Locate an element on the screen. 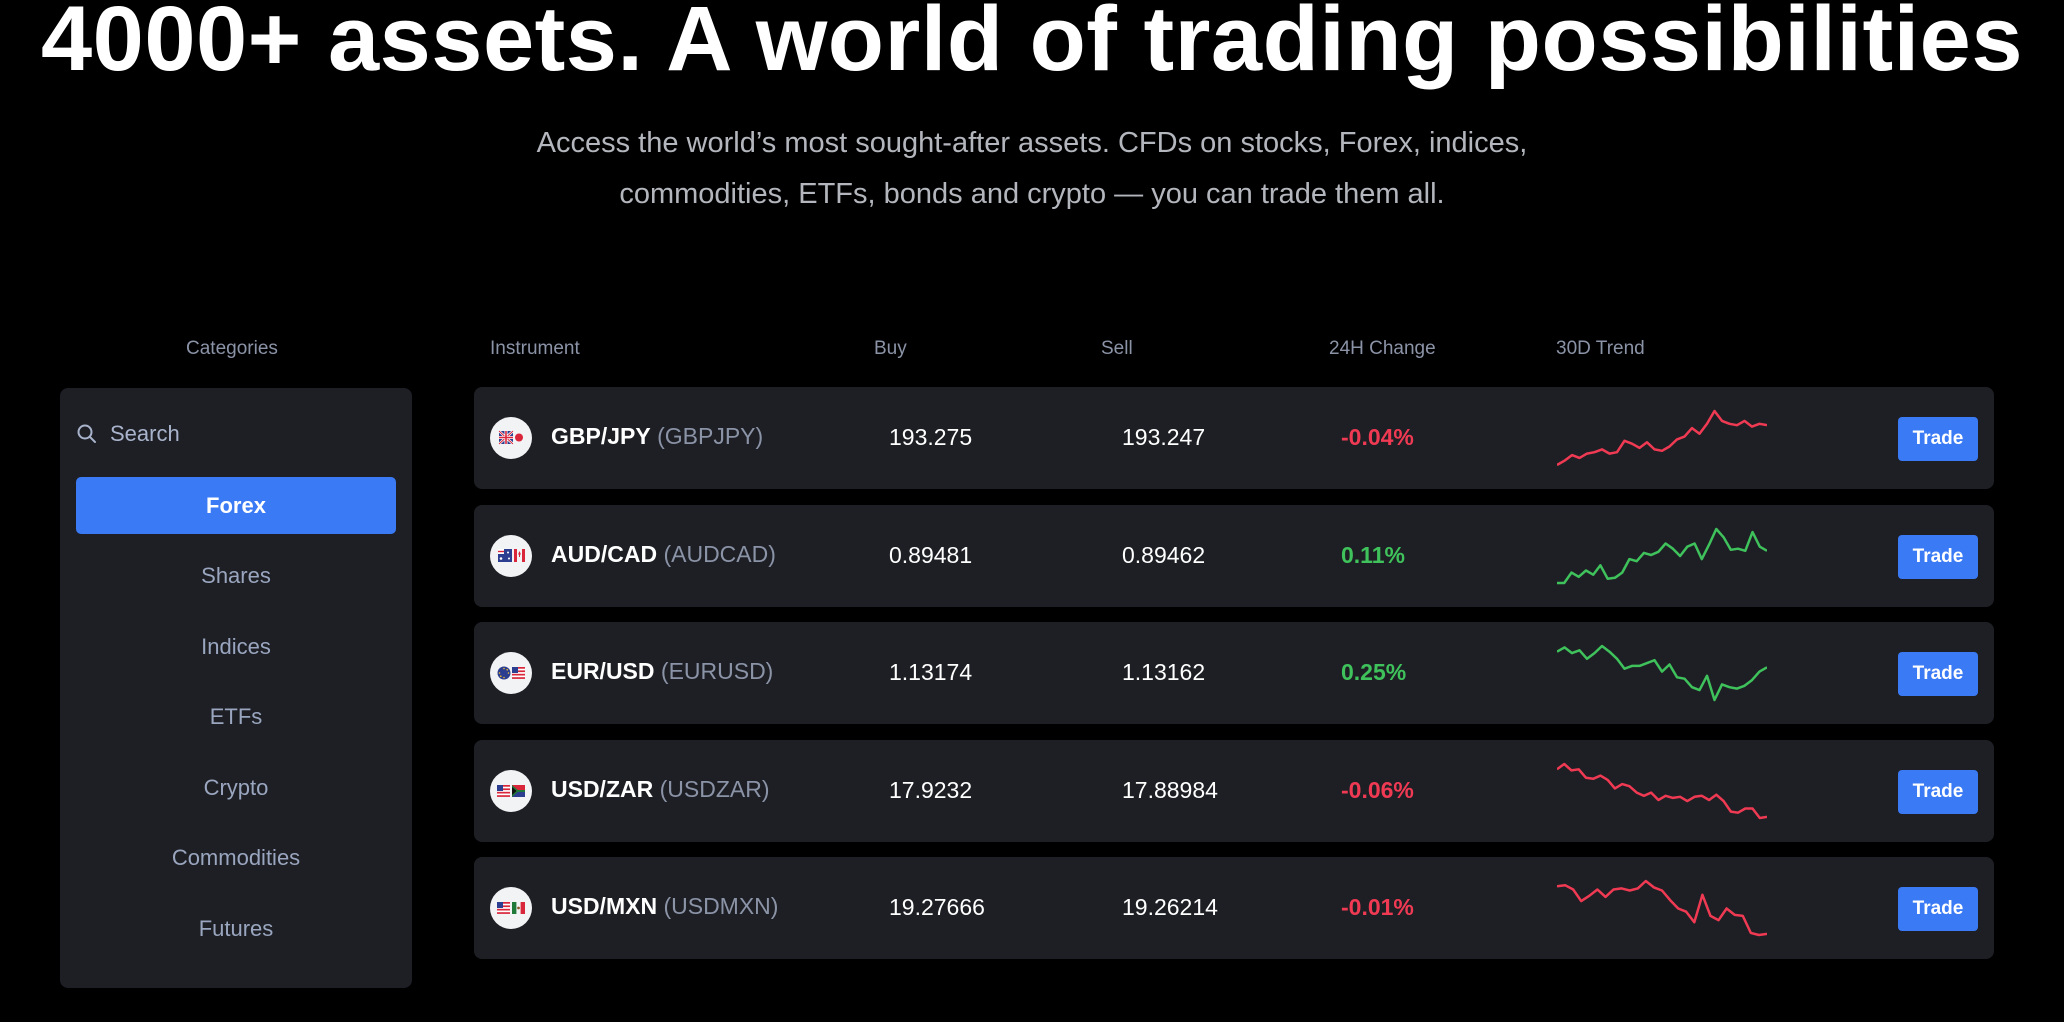 Image resolution: width=2064 pixels, height=1022 pixels. eur-usd-flags-icon is located at coordinates (511, 673).